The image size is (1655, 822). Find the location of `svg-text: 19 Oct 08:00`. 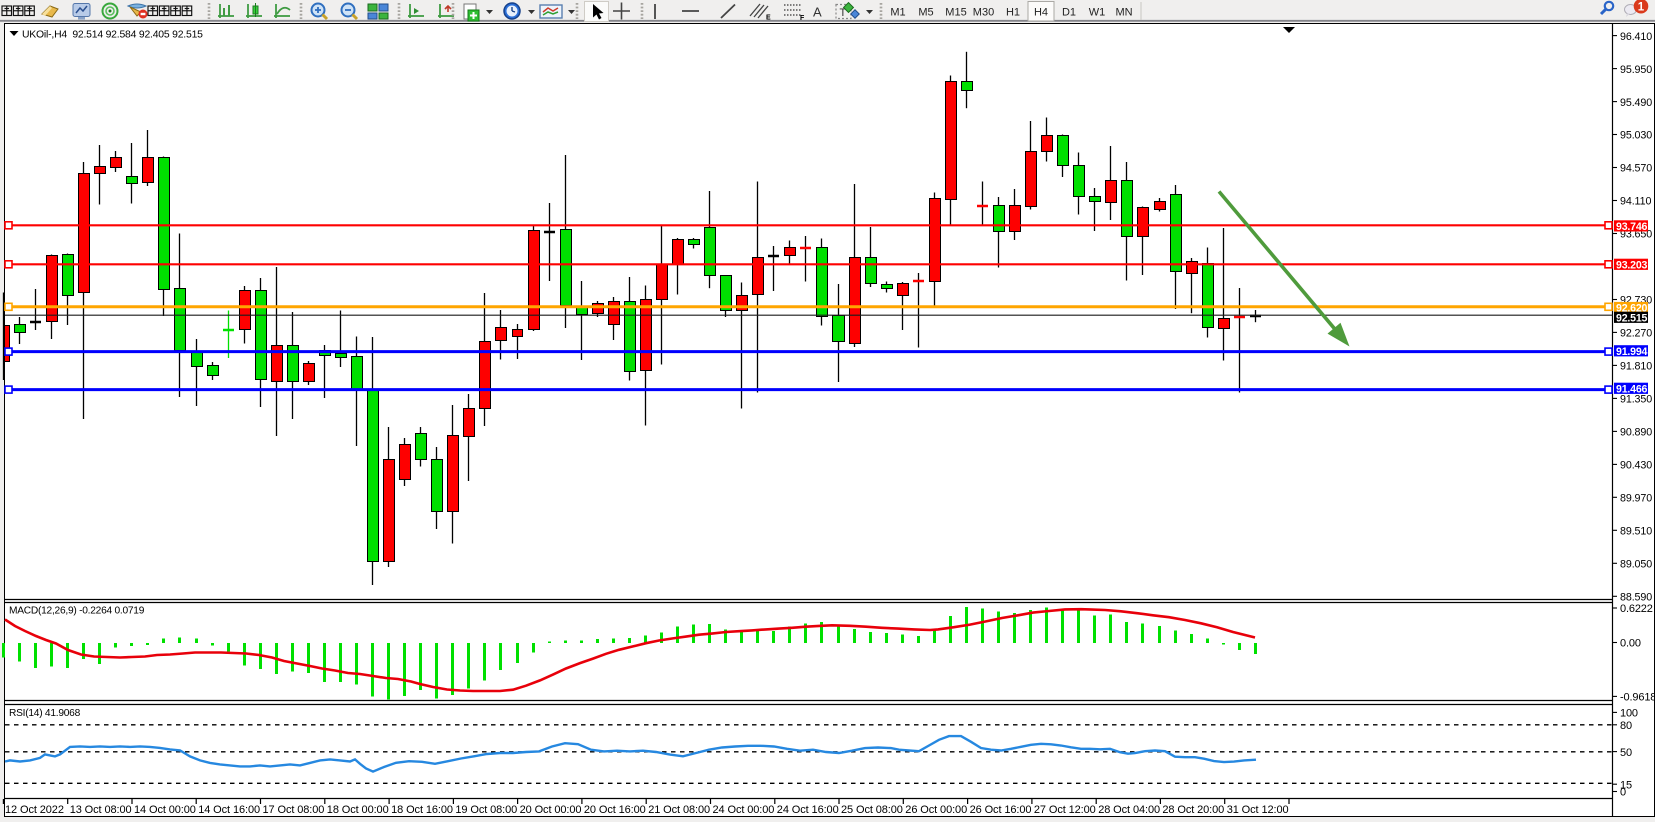

svg-text: 19 Oct 08:00 is located at coordinates (486, 810).